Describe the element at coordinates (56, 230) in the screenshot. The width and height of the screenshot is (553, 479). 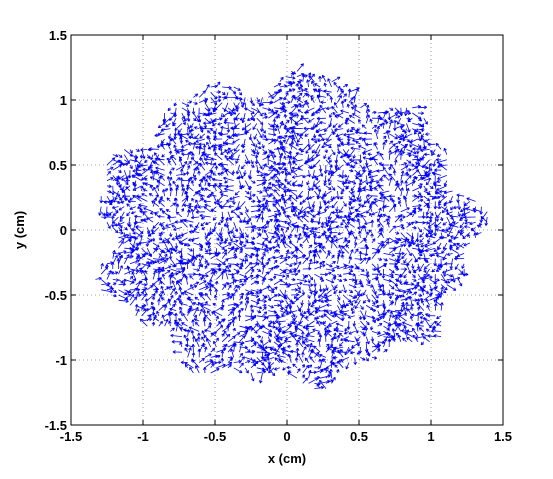
I see `y-tick-labels: -1.5 -1 -0.5 0 0.5 1 1.5` at that location.